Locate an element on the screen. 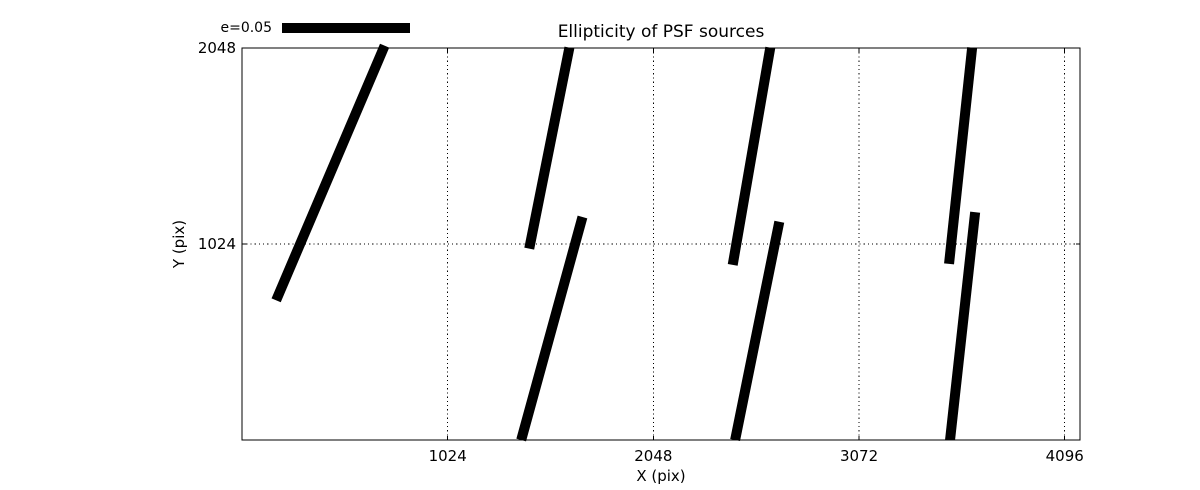 This screenshot has height=490, width=1200. legend-scale-bar is located at coordinates (346, 28).